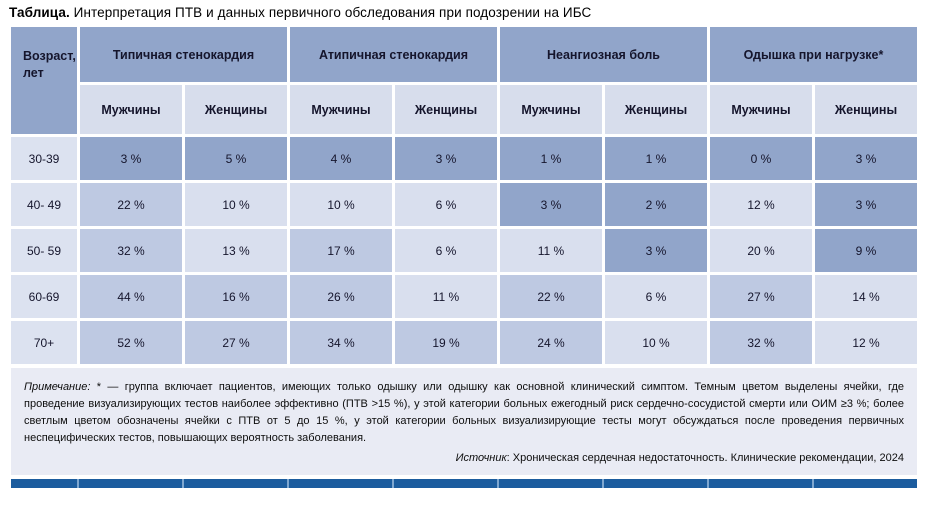  What do you see at coordinates (481, 458) in the screenshot?
I see `source-label: Источник` at bounding box center [481, 458].